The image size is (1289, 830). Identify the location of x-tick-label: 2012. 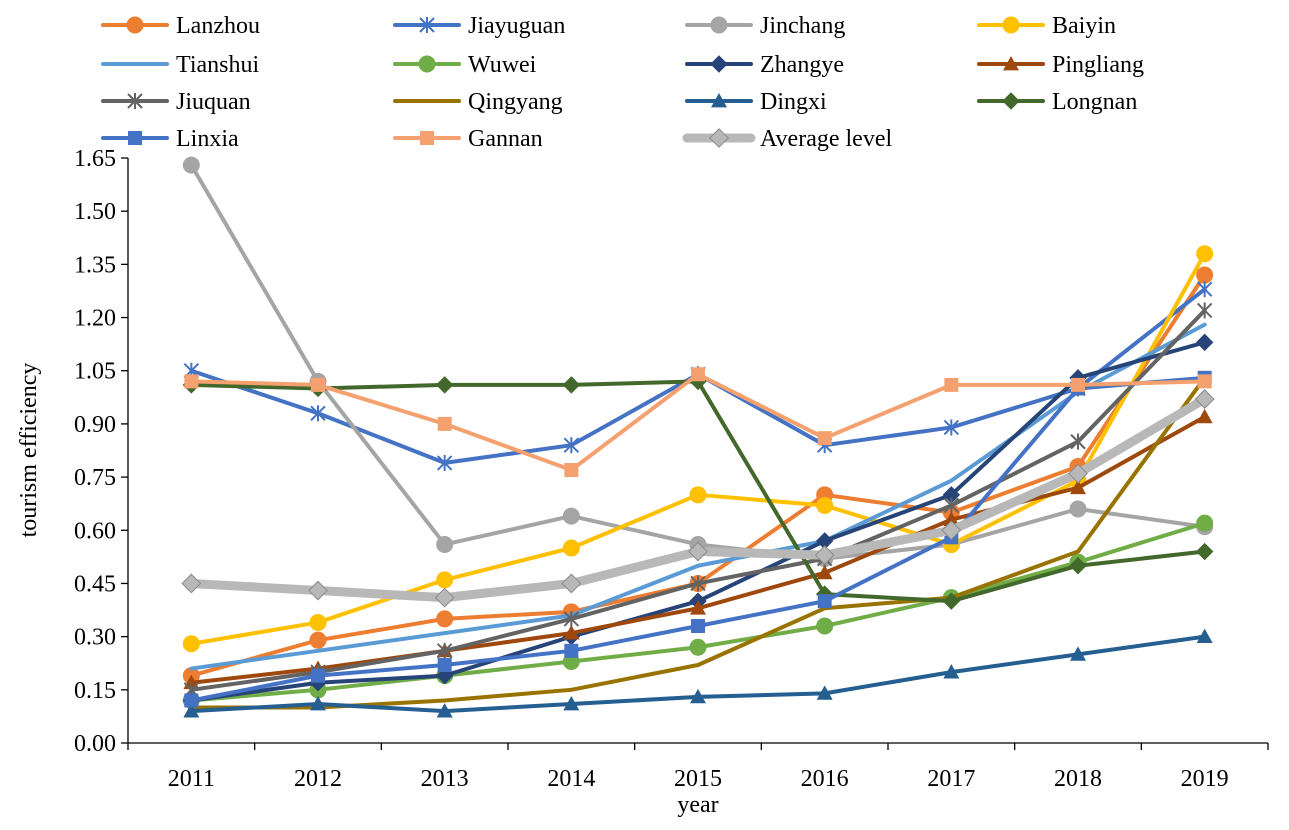
(318, 779).